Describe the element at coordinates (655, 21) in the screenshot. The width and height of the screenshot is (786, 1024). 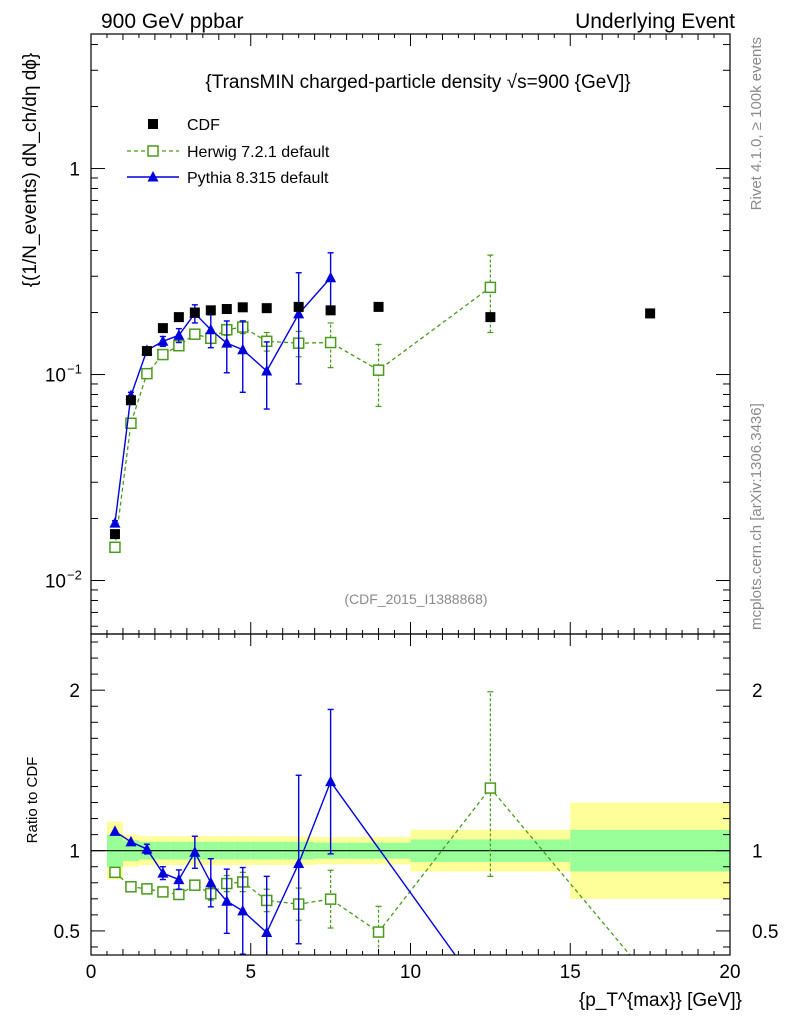
I see `header-right: Underlying Event` at that location.